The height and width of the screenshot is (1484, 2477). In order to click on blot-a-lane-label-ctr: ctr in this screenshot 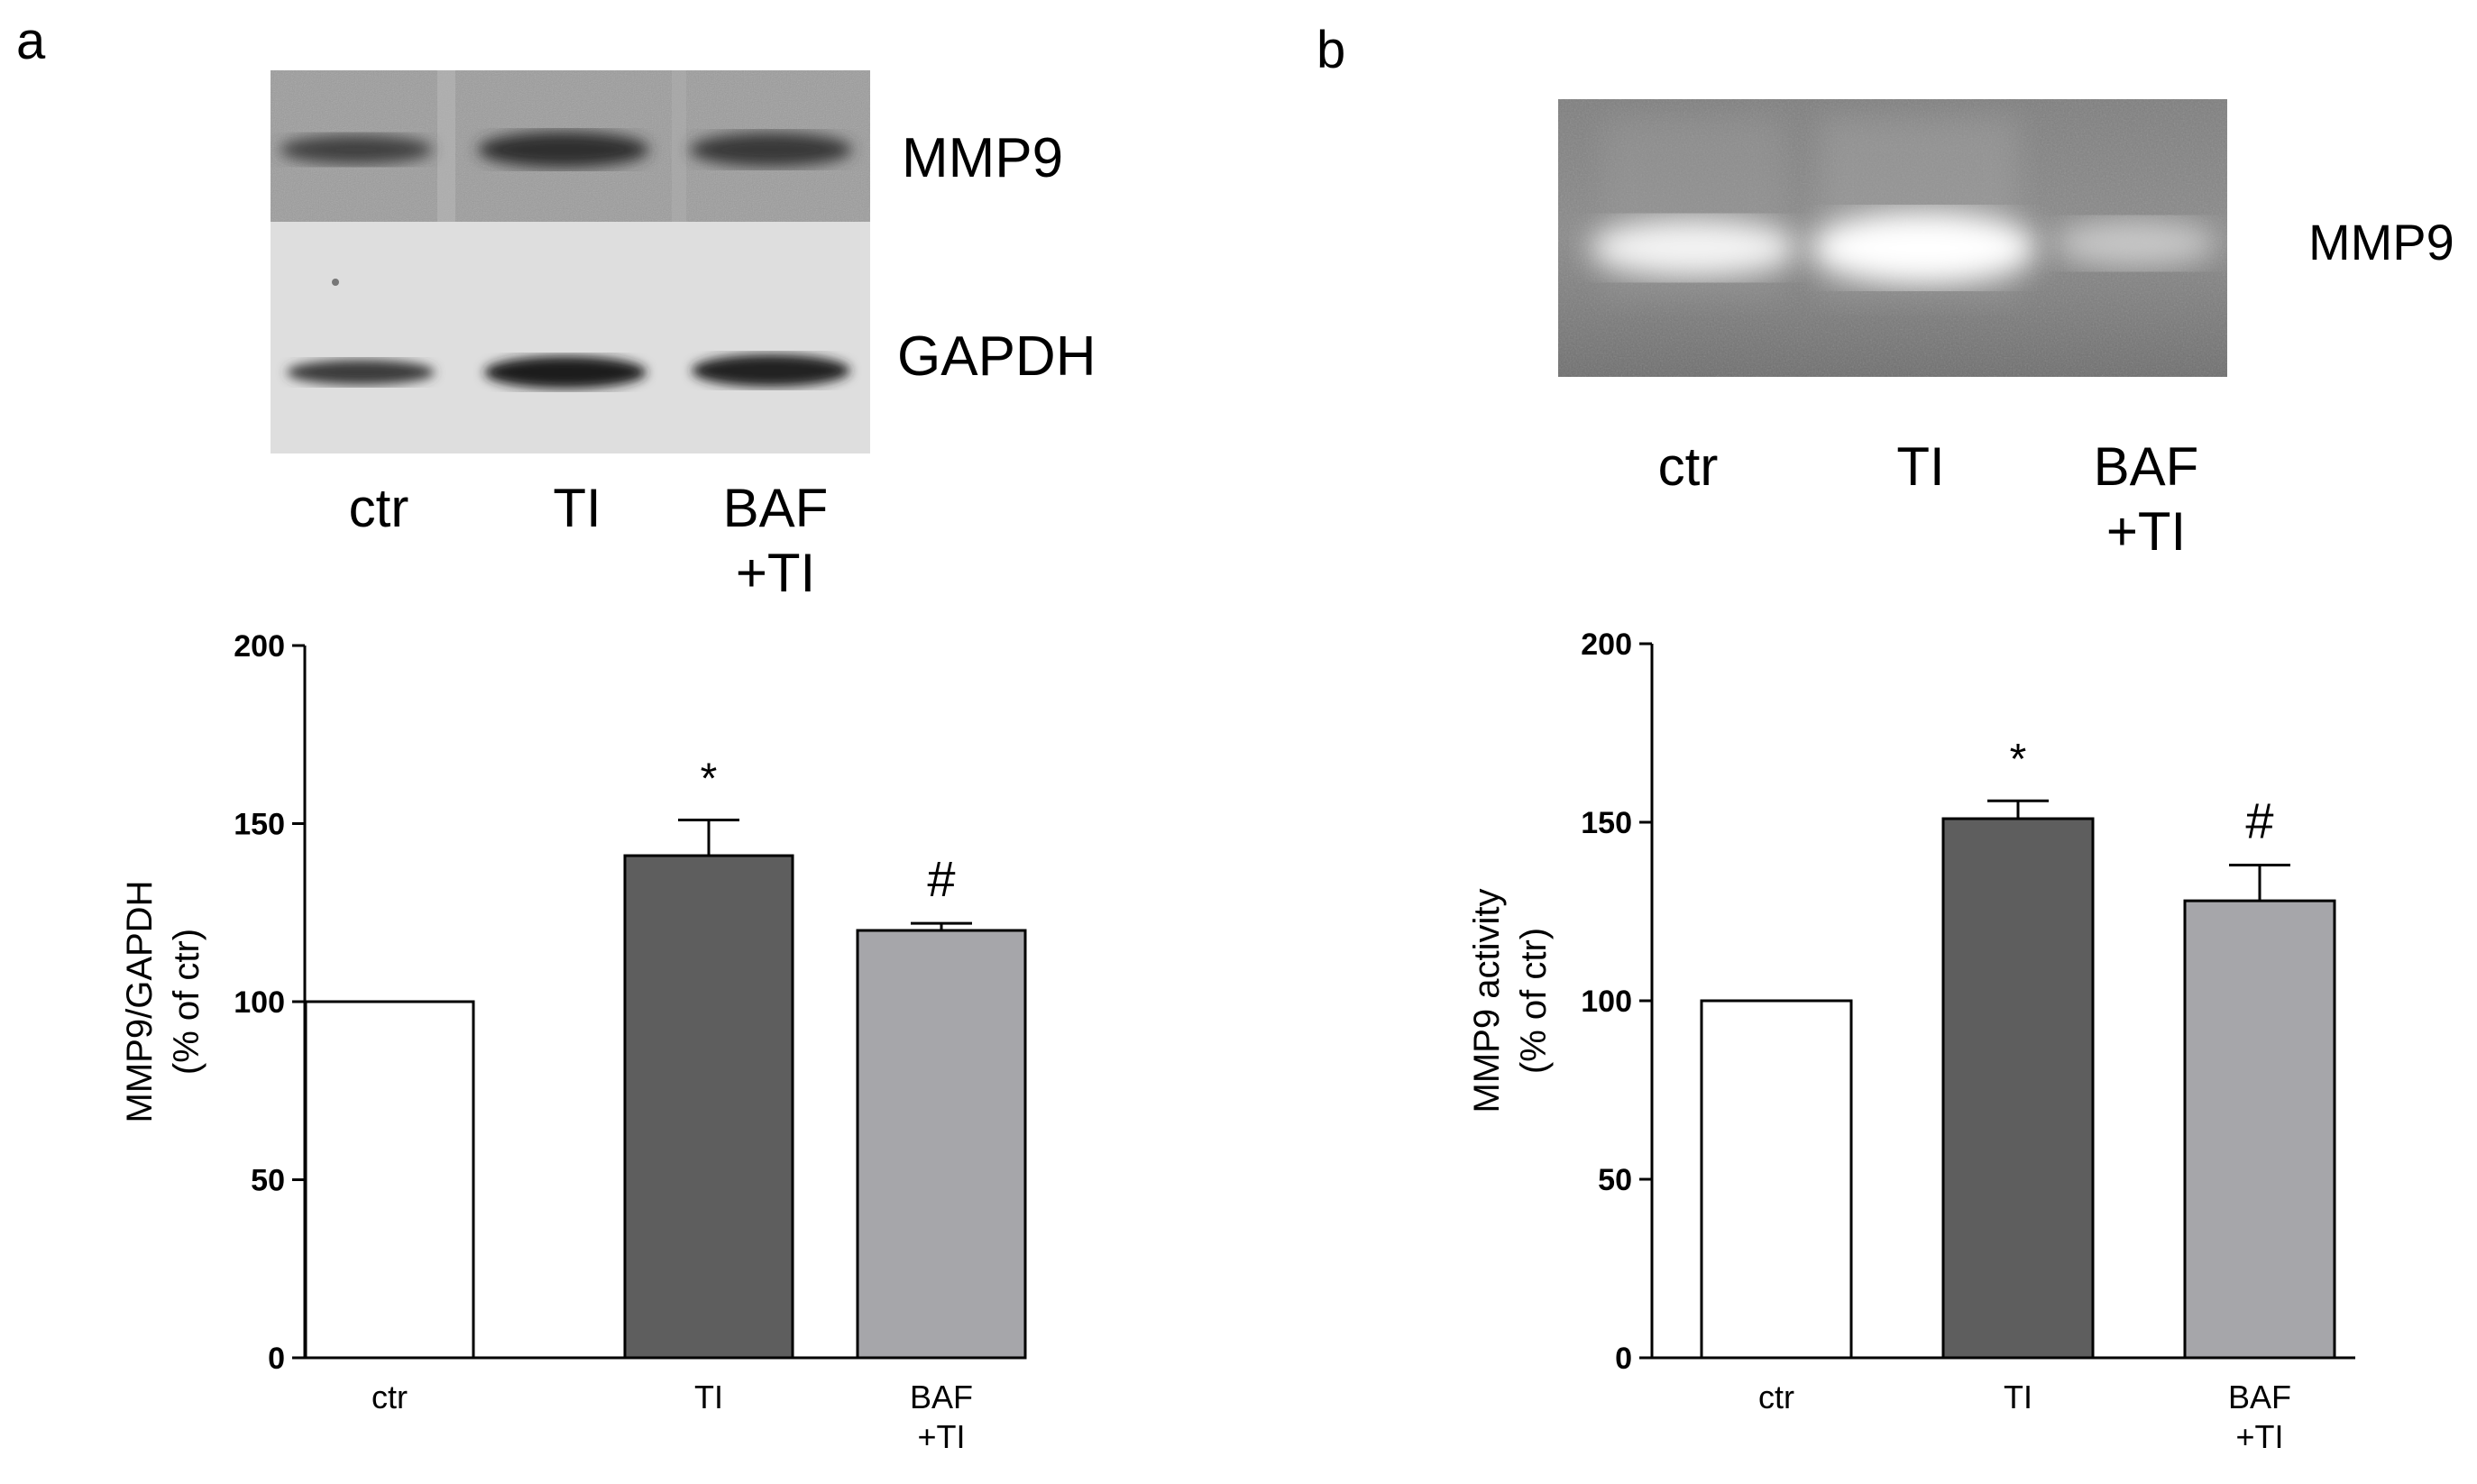, I will do `click(378, 508)`.